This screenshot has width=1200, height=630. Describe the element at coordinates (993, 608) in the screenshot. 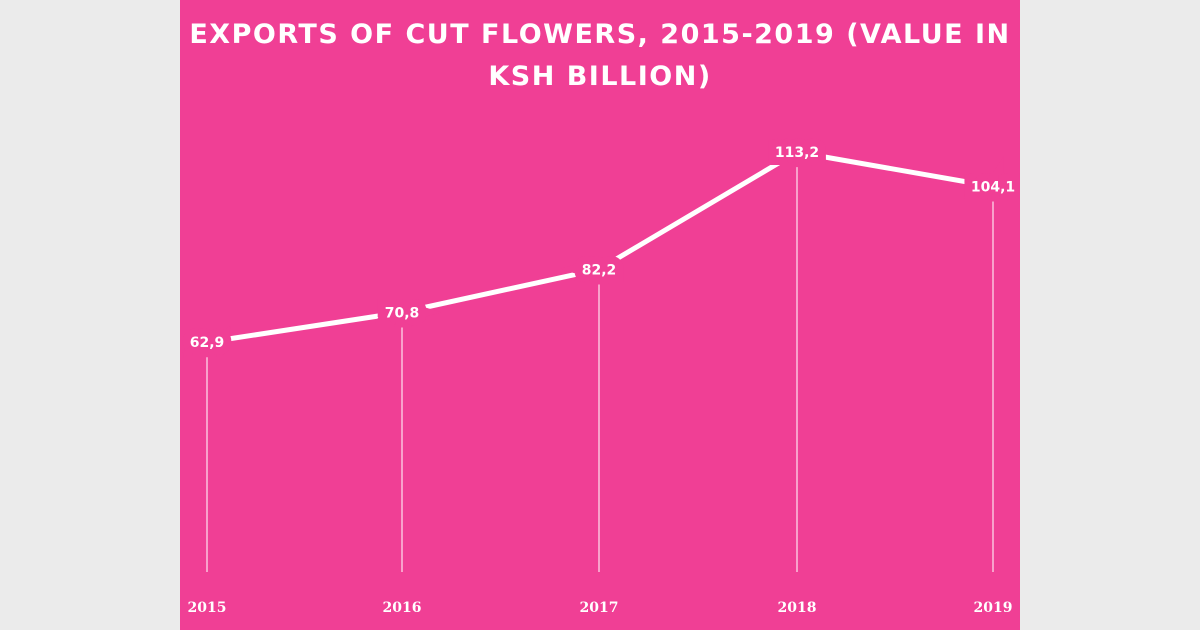

I see `x-tick-label: 2019` at that location.